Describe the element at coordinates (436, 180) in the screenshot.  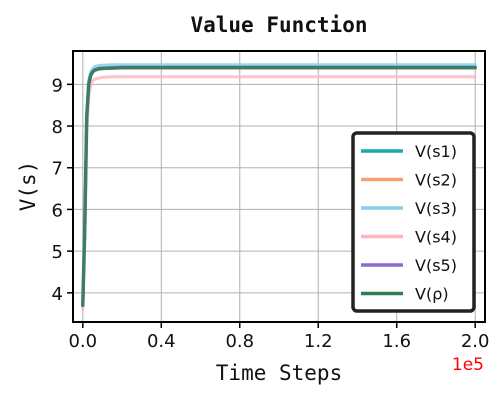
I see `legend-label-vs2: V(s2)` at that location.